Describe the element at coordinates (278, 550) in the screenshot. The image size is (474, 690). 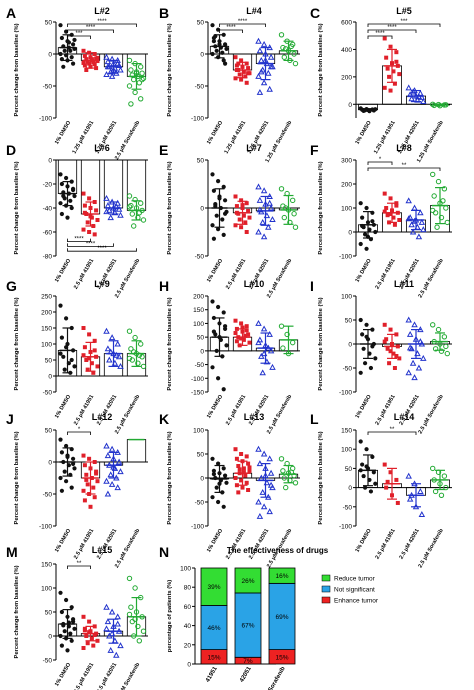
I see `panel-title: The effectiveness of drugs` at that location.